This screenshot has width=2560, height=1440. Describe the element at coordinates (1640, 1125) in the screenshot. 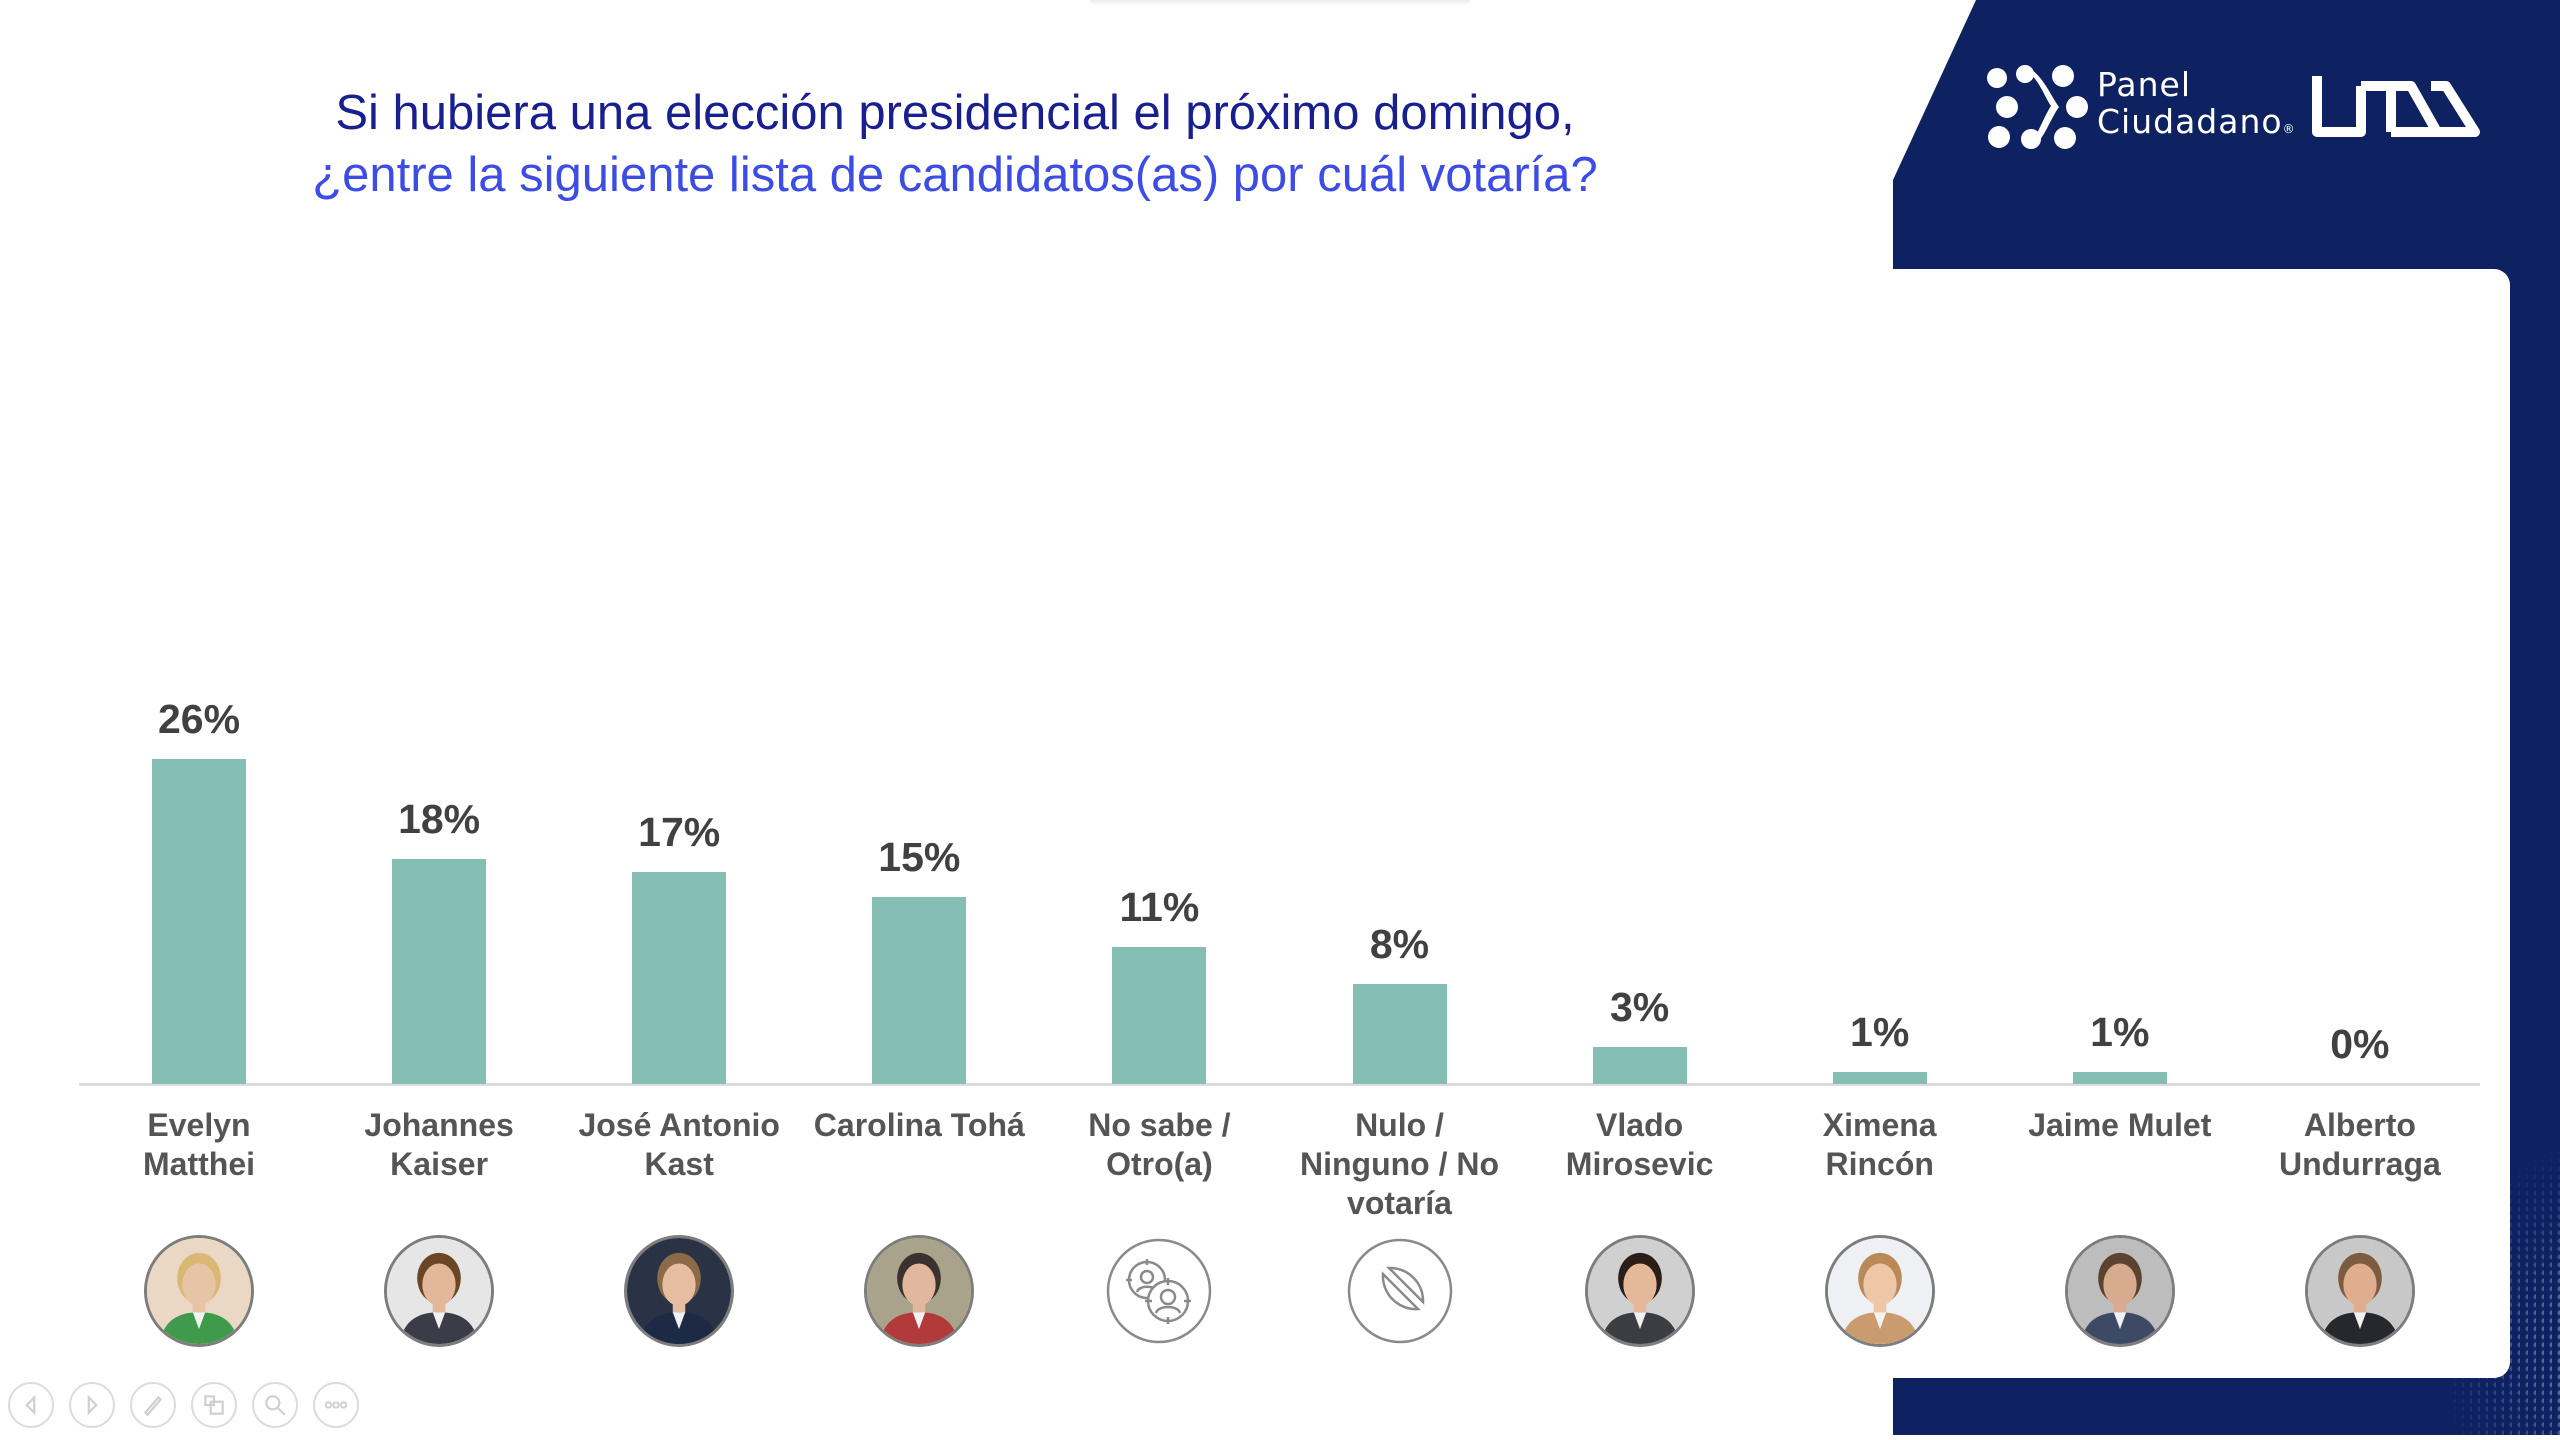

I see `category-label-line: Vlado` at that location.